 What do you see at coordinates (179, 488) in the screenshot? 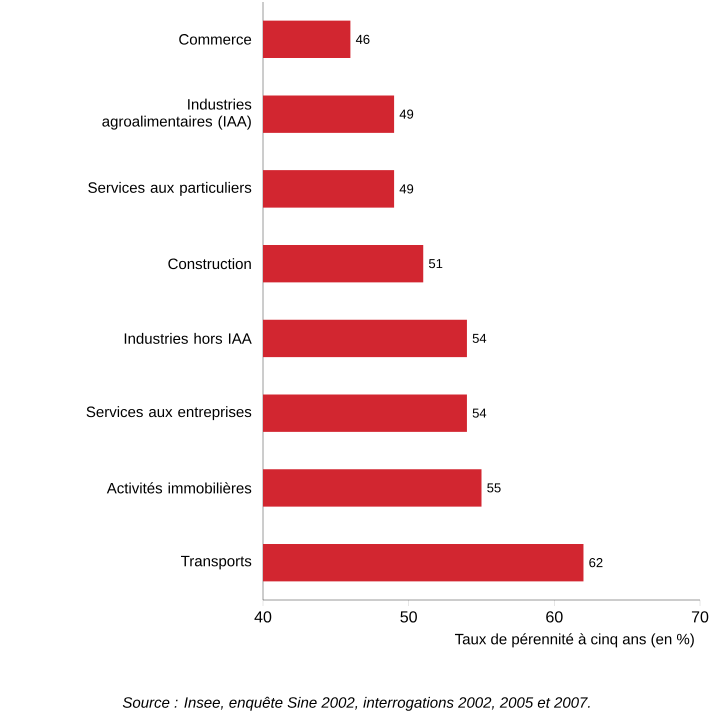
I see `y-tick-label: Activités immobilières` at bounding box center [179, 488].